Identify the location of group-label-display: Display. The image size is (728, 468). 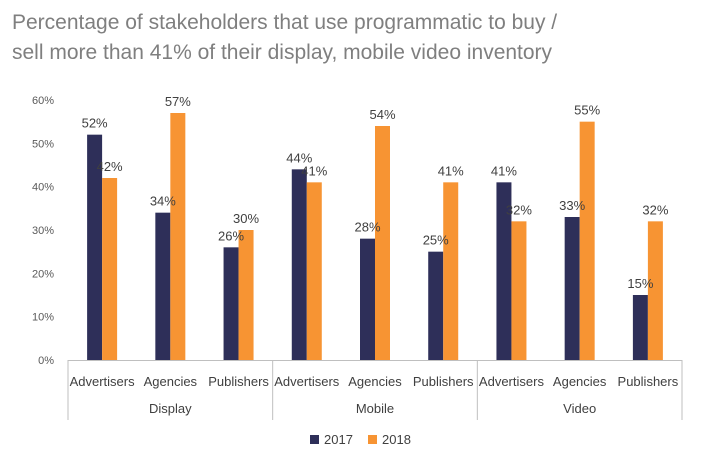
(170, 408).